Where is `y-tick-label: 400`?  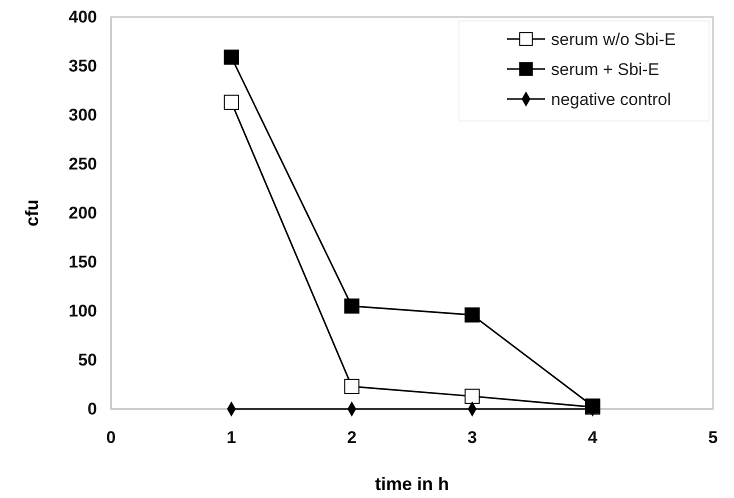
y-tick-label: 400 is located at coordinates (82, 16).